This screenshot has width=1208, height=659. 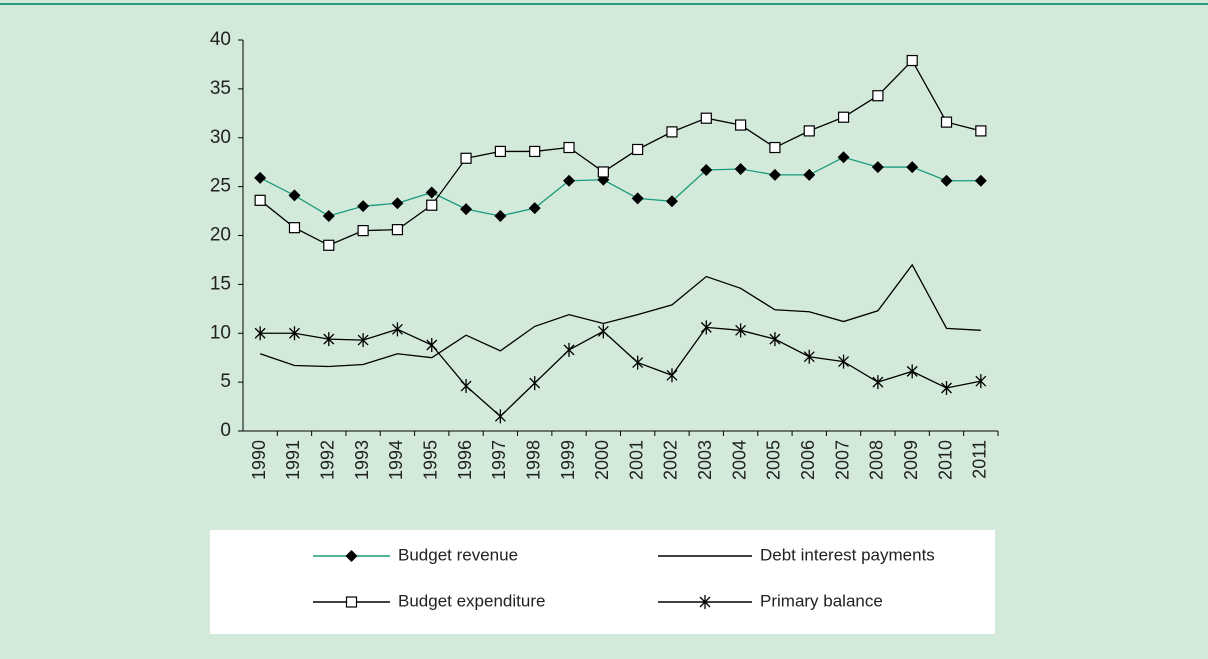 I want to click on x-tick-label: 1993, so click(x=362, y=460).